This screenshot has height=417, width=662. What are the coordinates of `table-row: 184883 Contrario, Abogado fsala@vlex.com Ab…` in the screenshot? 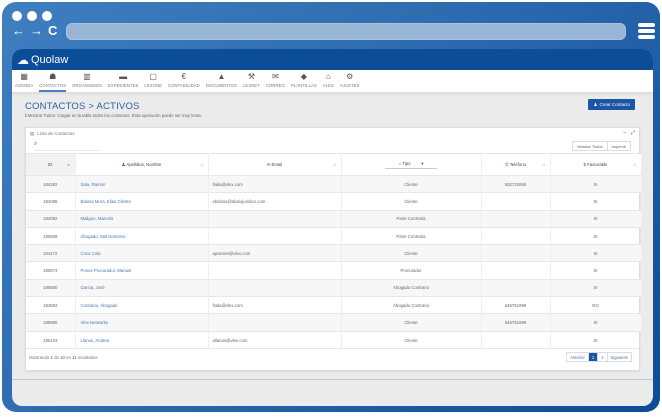 It's located at (334, 305).